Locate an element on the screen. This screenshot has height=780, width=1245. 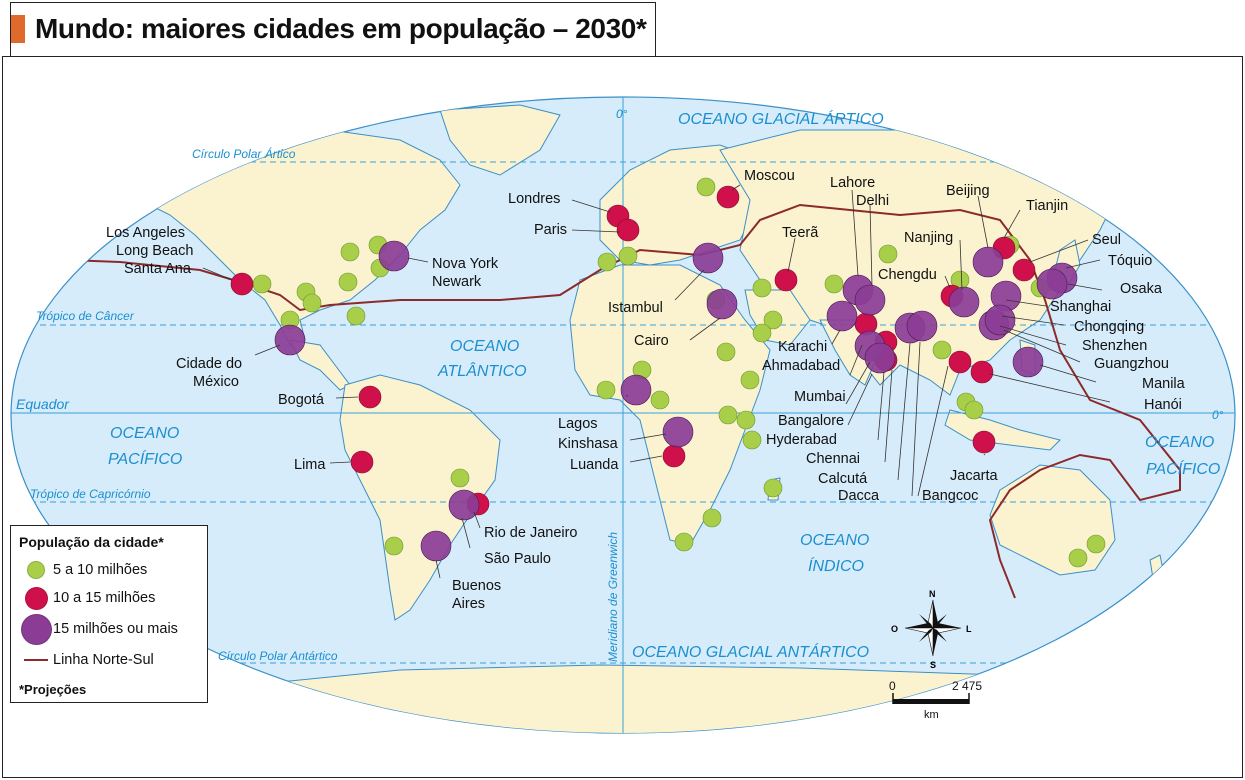
label-tropic-capricorn: Trópico de Capricórnio is located at coordinates (90, 494).